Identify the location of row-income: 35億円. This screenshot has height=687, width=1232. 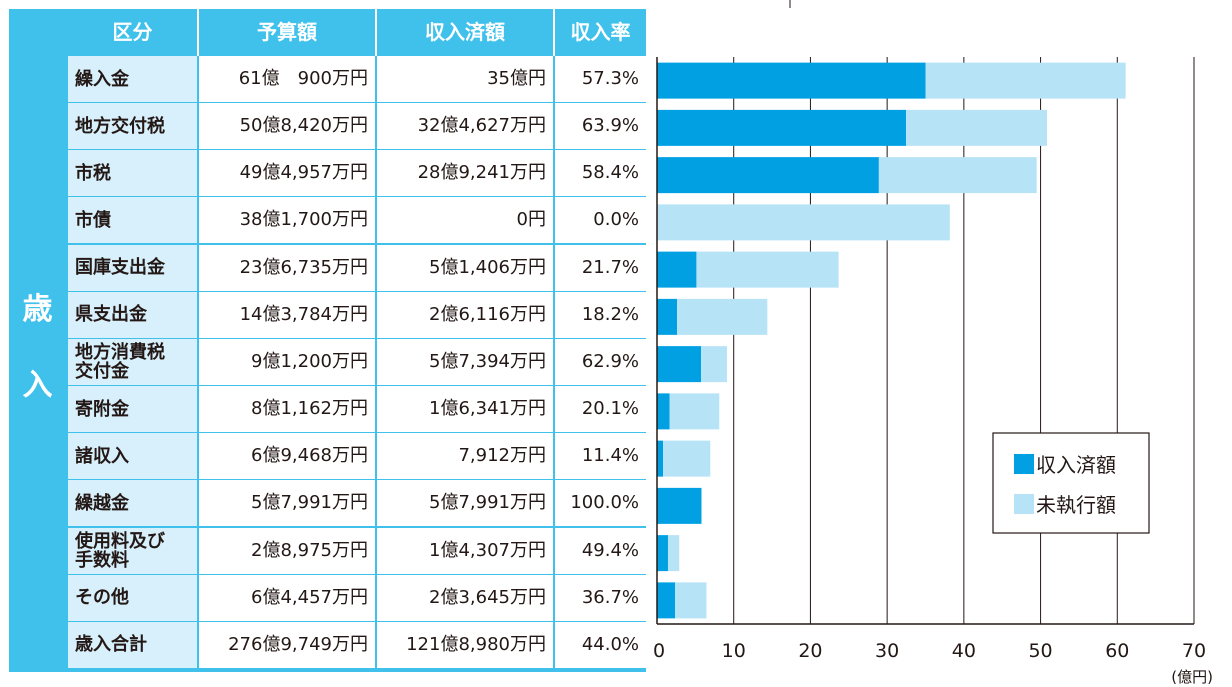
(465, 79).